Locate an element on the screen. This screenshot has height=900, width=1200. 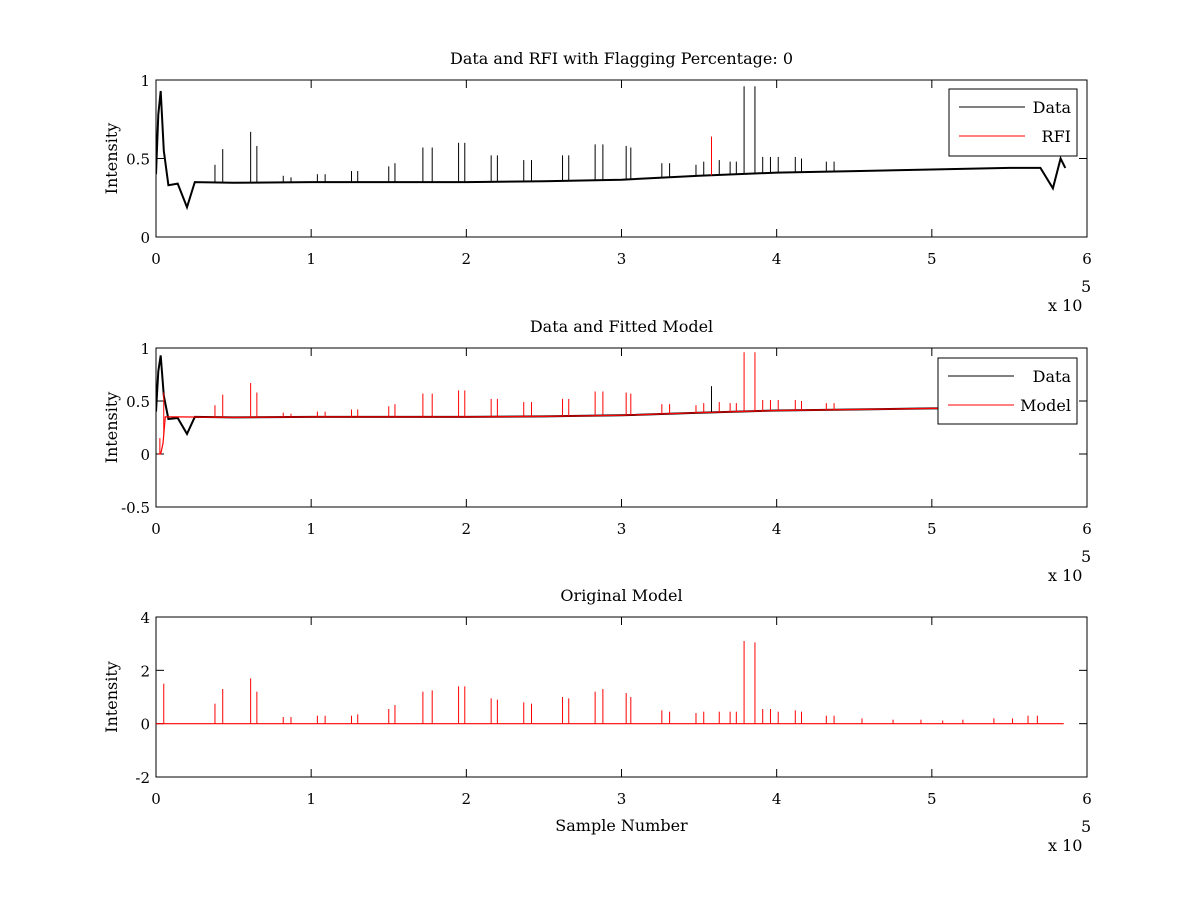
chart-title: Data and Fitted Model is located at coordinates (621, 326).